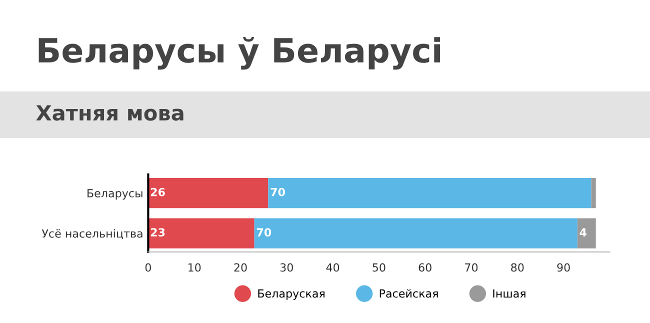 The height and width of the screenshot is (323, 650). I want to click on x-tick-label: 70, so click(471, 267).